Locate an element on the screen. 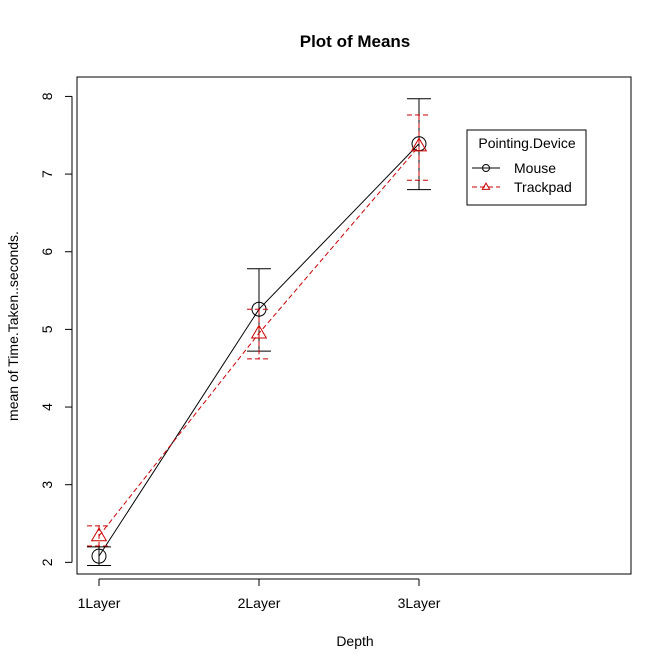  x-axis: 1Layer 2Layer 3Layer is located at coordinates (259, 594).